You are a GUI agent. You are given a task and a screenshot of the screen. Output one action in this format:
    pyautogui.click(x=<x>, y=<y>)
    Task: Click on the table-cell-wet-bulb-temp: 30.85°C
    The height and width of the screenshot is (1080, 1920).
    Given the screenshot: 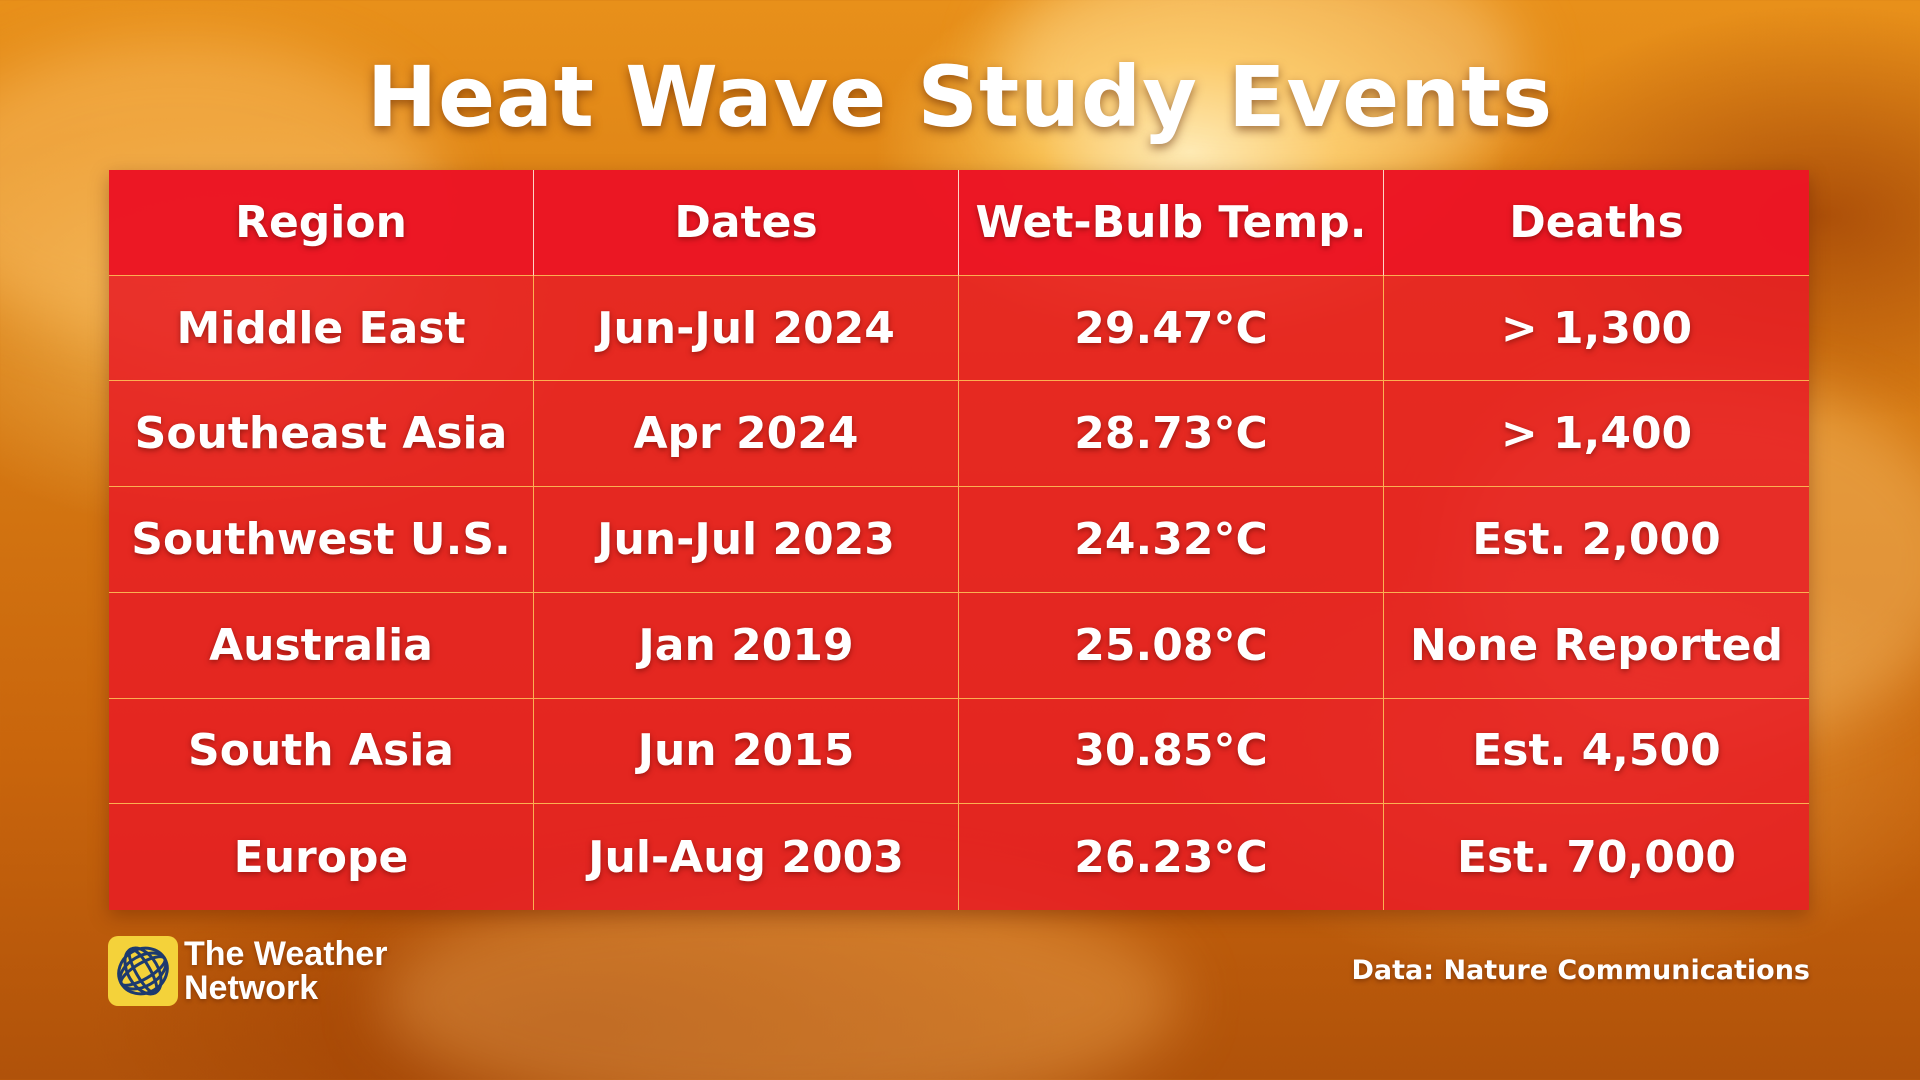 What is the action you would take?
    pyautogui.click(x=1171, y=751)
    